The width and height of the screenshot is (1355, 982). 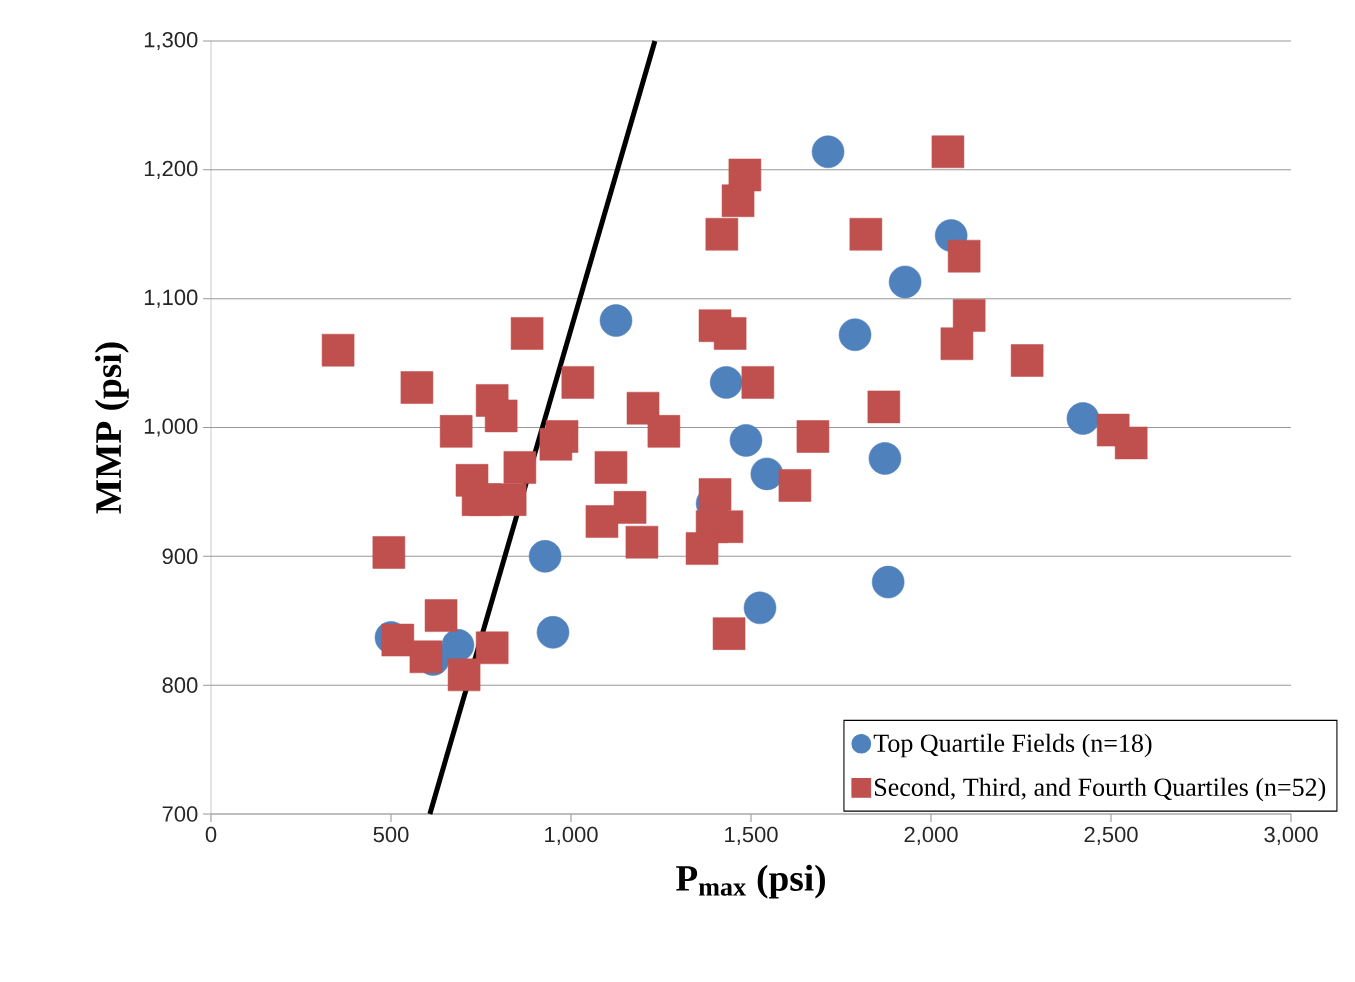 I want to click on x-tick-label: 1,000, so click(x=571, y=835).